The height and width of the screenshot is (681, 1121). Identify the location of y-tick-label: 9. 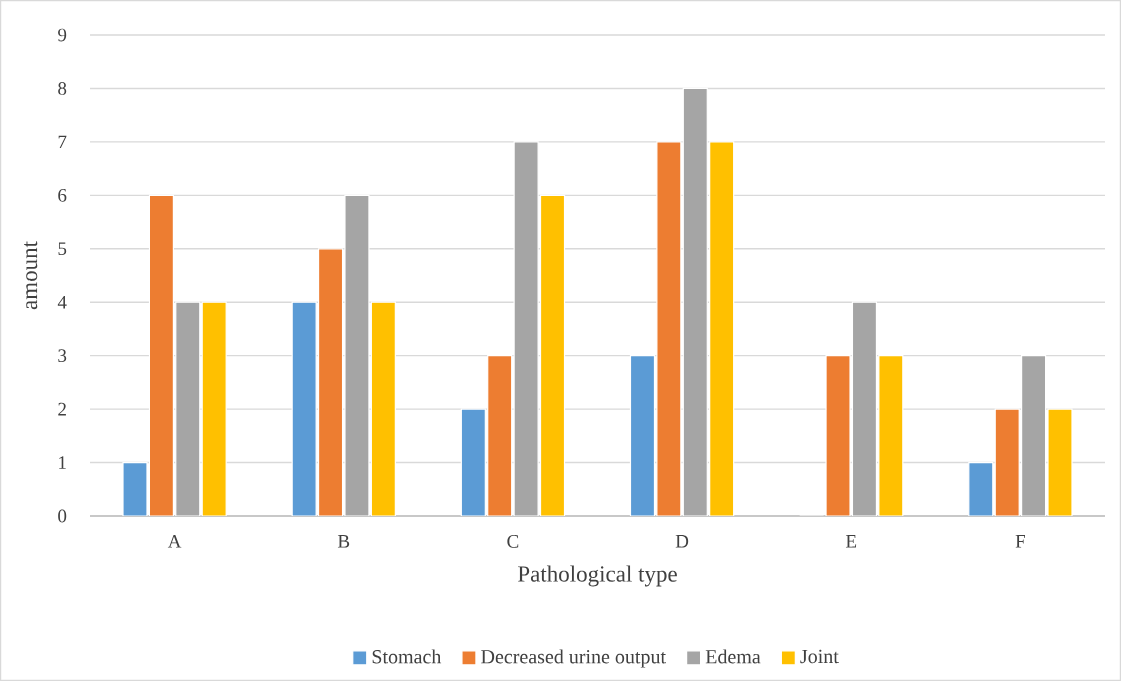
(62, 35).